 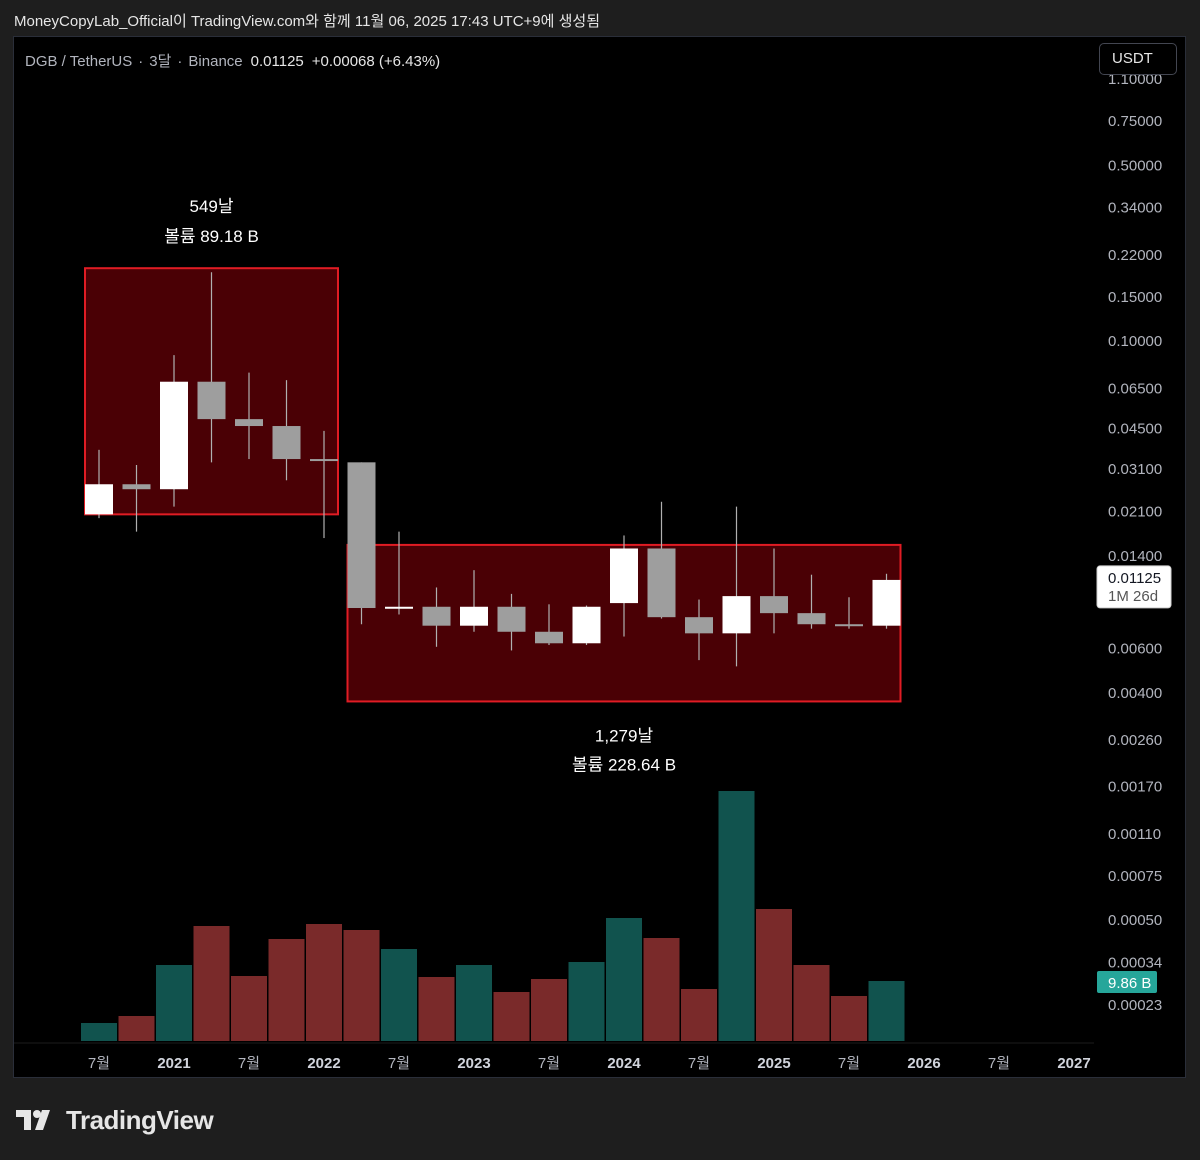 What do you see at coordinates (473, 1063) in the screenshot?
I see `time-axis-label: 2023` at bounding box center [473, 1063].